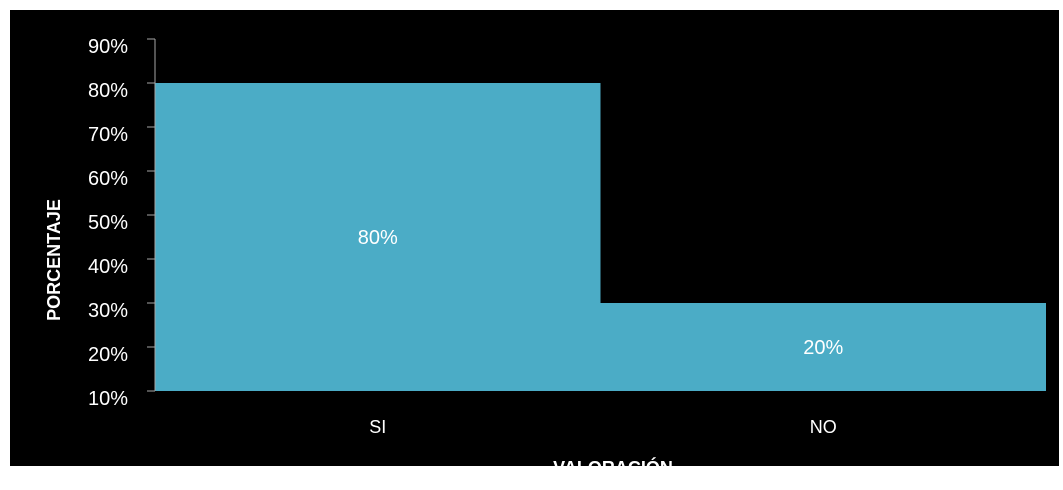  What do you see at coordinates (613, 461) in the screenshot?
I see `x-axis-title: VALORACIÓN` at bounding box center [613, 461].